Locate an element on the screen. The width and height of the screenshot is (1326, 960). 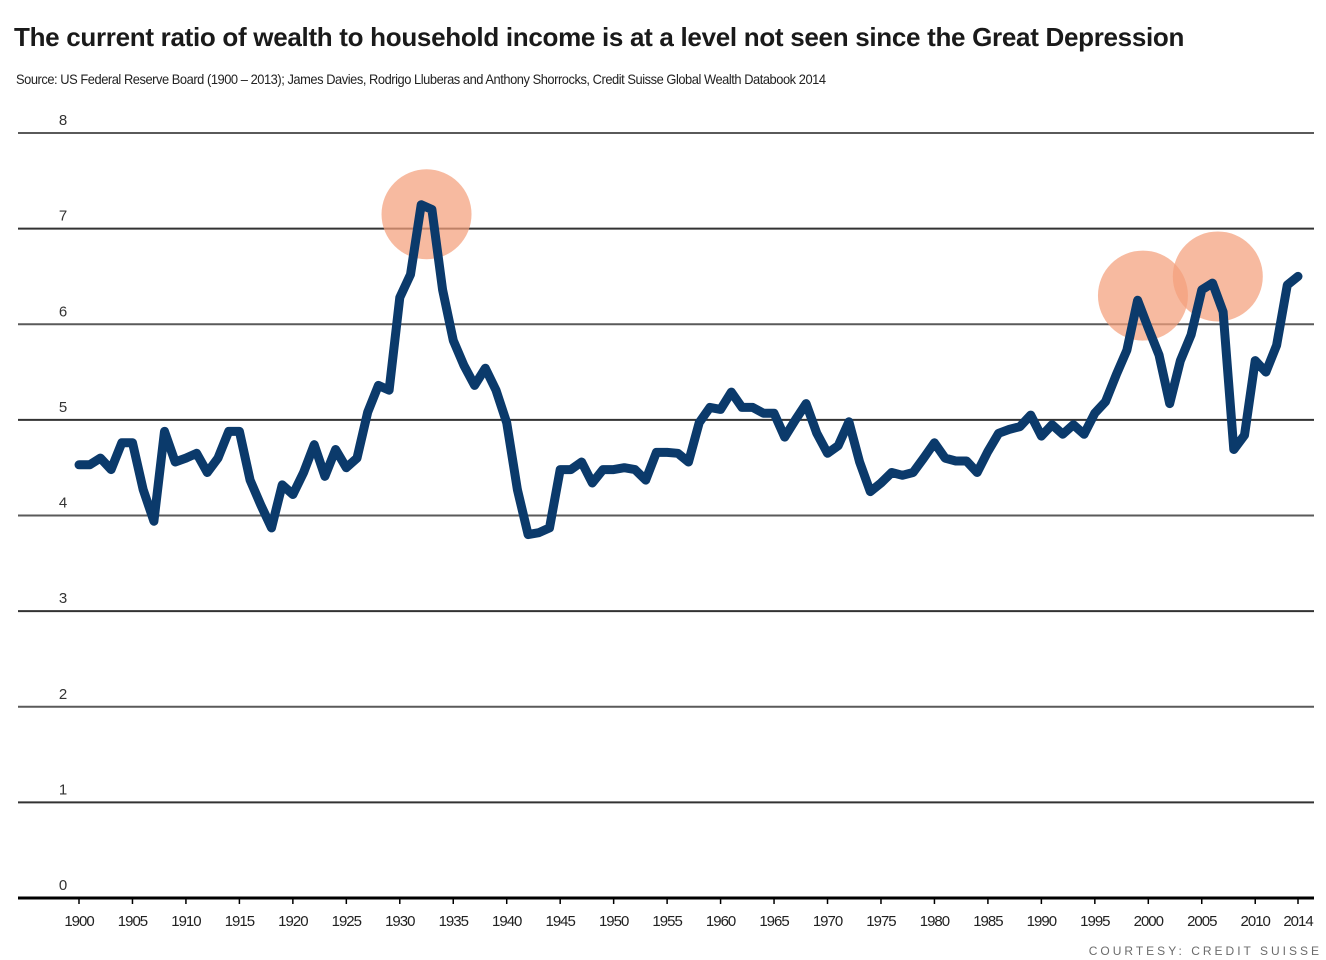
data-point-1959 is located at coordinates (709, 407).